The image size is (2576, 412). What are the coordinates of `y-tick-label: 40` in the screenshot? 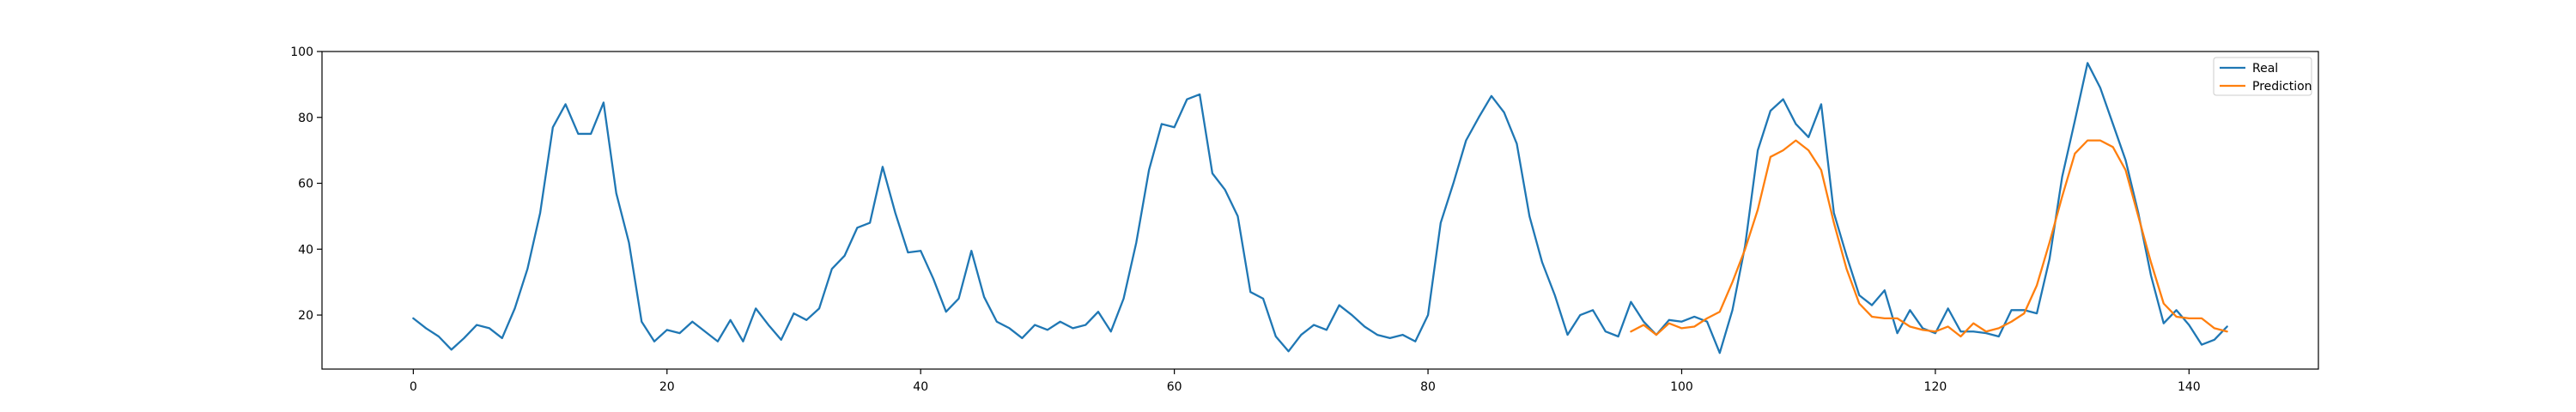 It's located at (305, 250).